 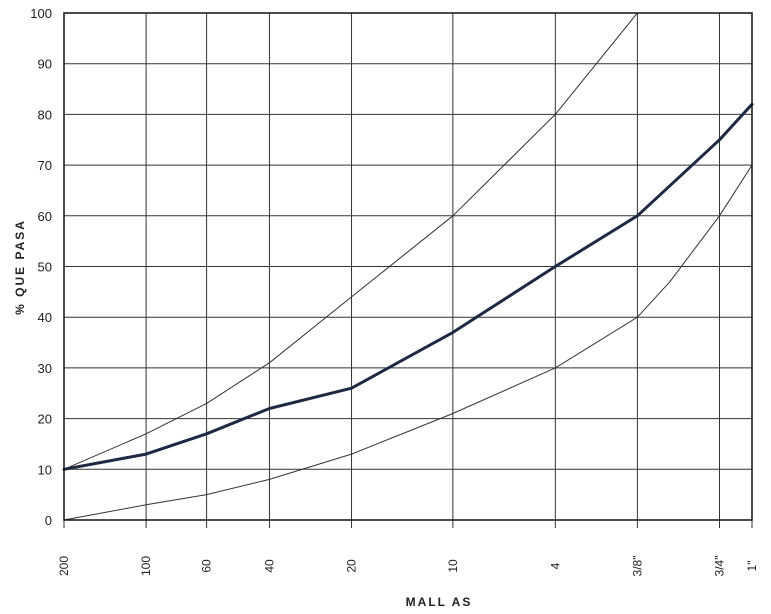 I want to click on y-tick-label: 10, so click(x=45, y=469).